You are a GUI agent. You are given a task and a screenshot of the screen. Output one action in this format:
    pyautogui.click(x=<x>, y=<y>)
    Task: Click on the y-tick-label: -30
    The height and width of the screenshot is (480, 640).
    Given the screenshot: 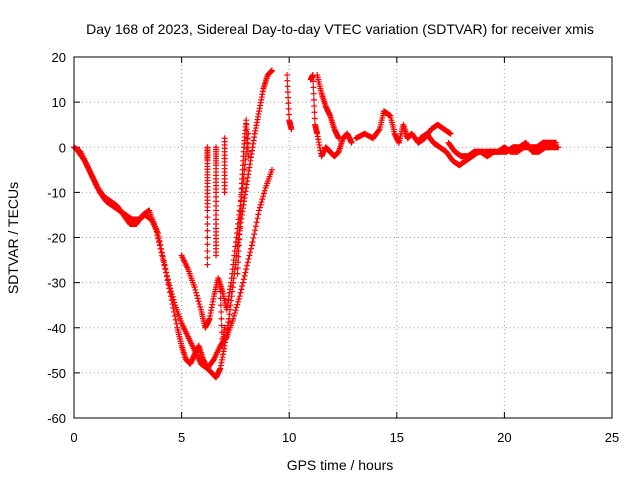 What is the action you would take?
    pyautogui.click(x=56, y=283)
    